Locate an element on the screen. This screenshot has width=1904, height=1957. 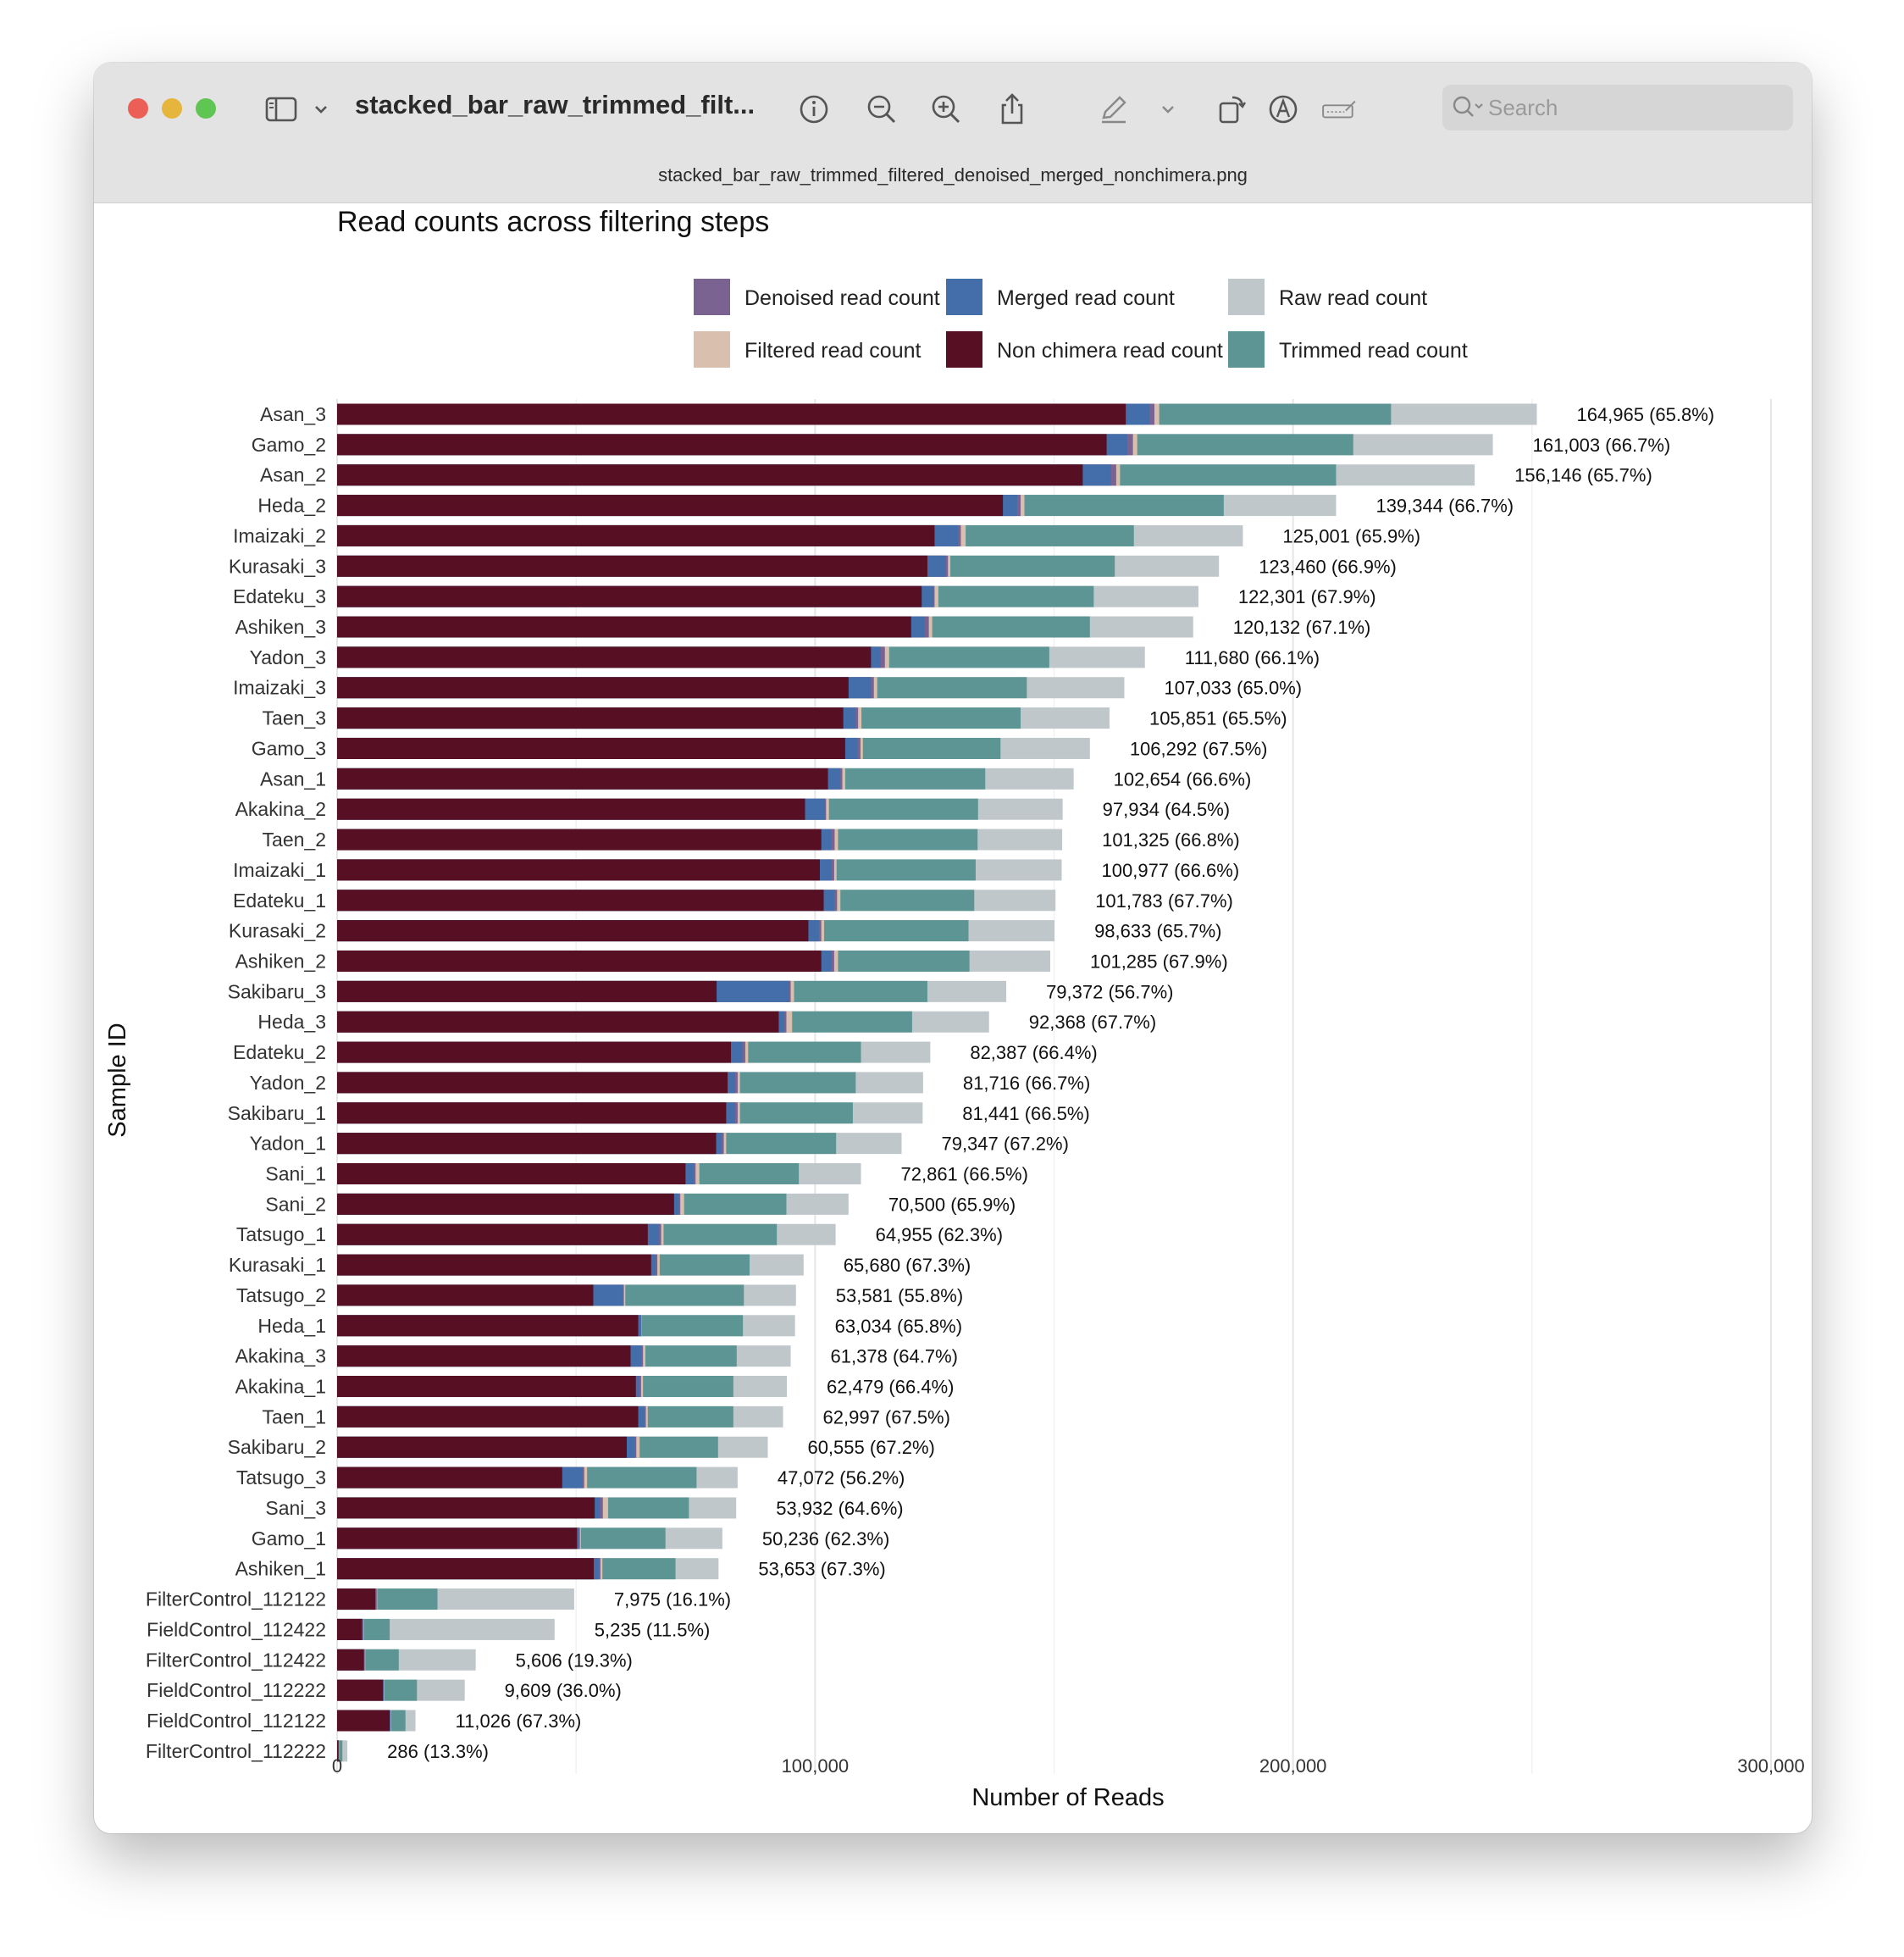
legend-label-filtered: Filtered read count is located at coordinates (833, 351).